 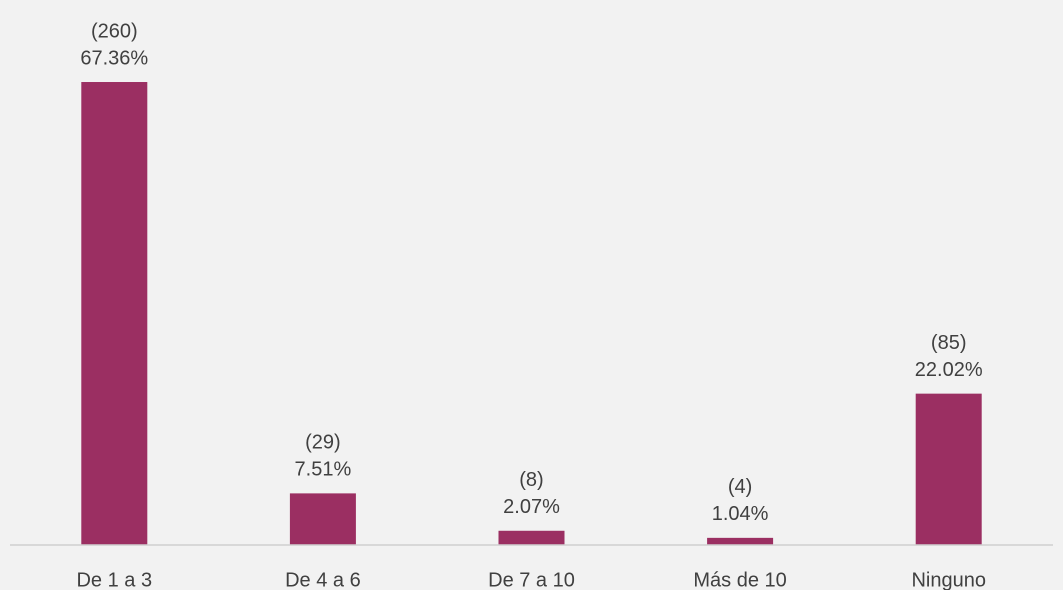 What do you see at coordinates (114, 31) in the screenshot?
I see `count-label: (260)` at bounding box center [114, 31].